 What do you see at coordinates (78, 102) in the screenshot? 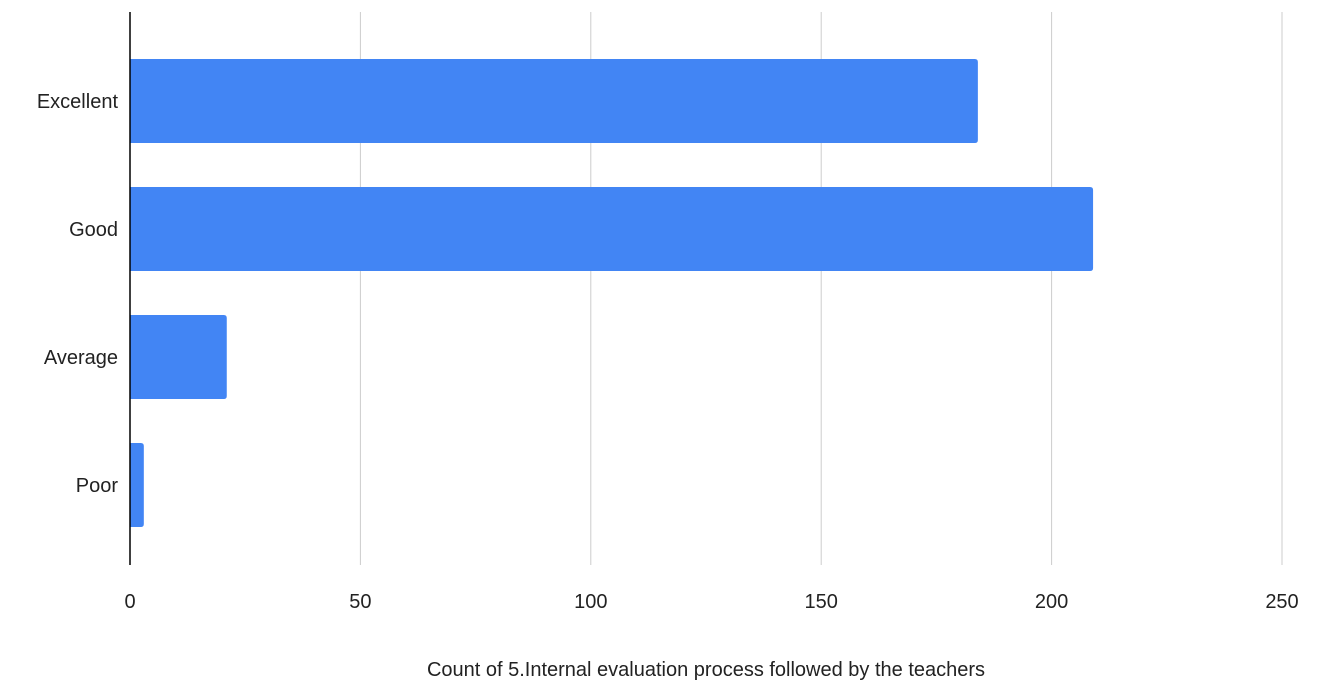
I see `category-label-excellent: Excellent` at bounding box center [78, 102].